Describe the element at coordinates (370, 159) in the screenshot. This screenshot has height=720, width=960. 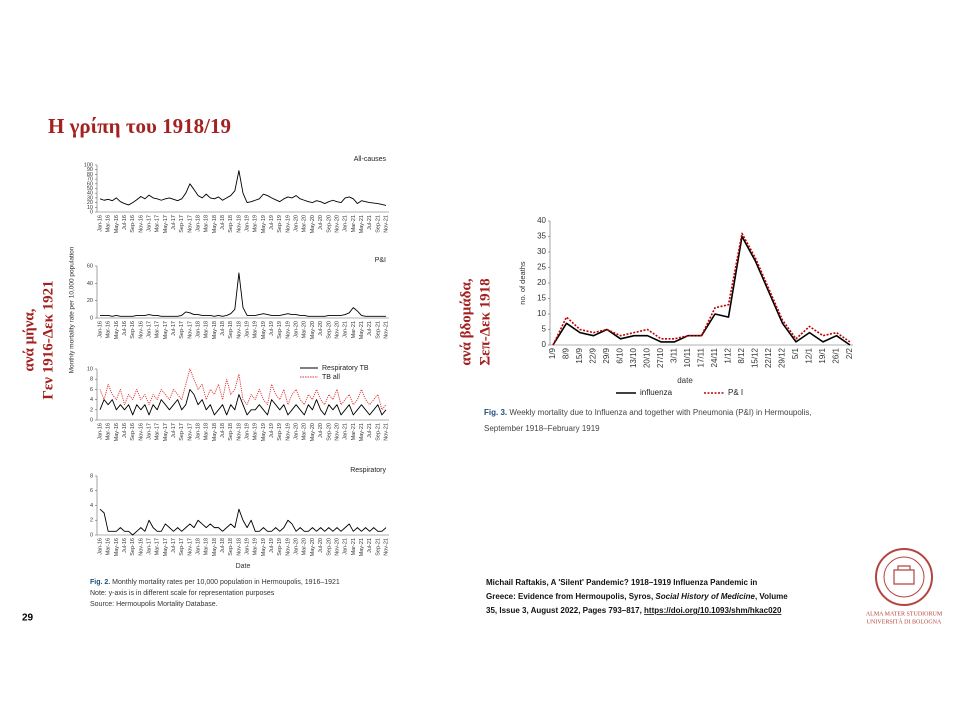
I see `panel-label: All-causes` at that location.